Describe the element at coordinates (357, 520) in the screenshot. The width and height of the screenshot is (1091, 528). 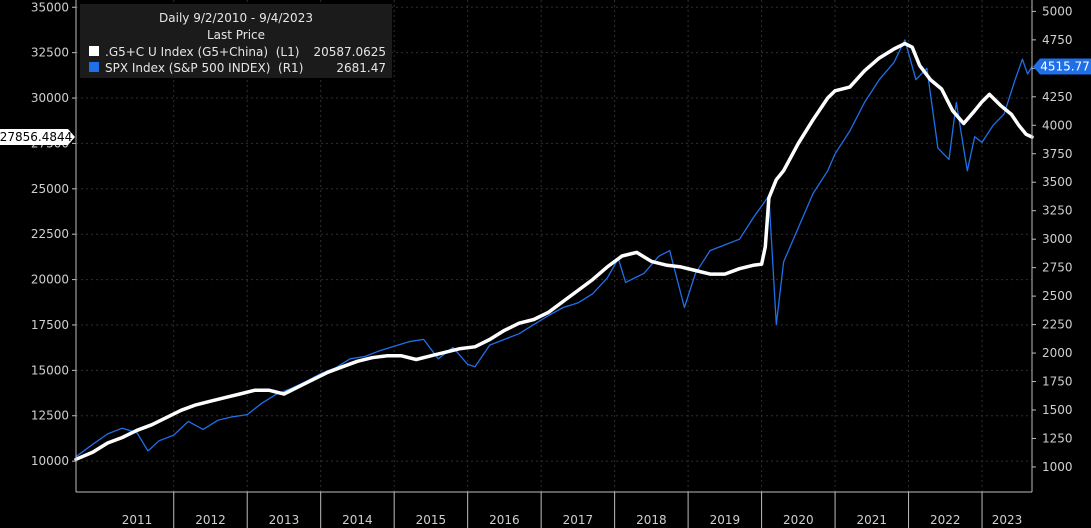
I see `x-tick-label: 2014` at that location.